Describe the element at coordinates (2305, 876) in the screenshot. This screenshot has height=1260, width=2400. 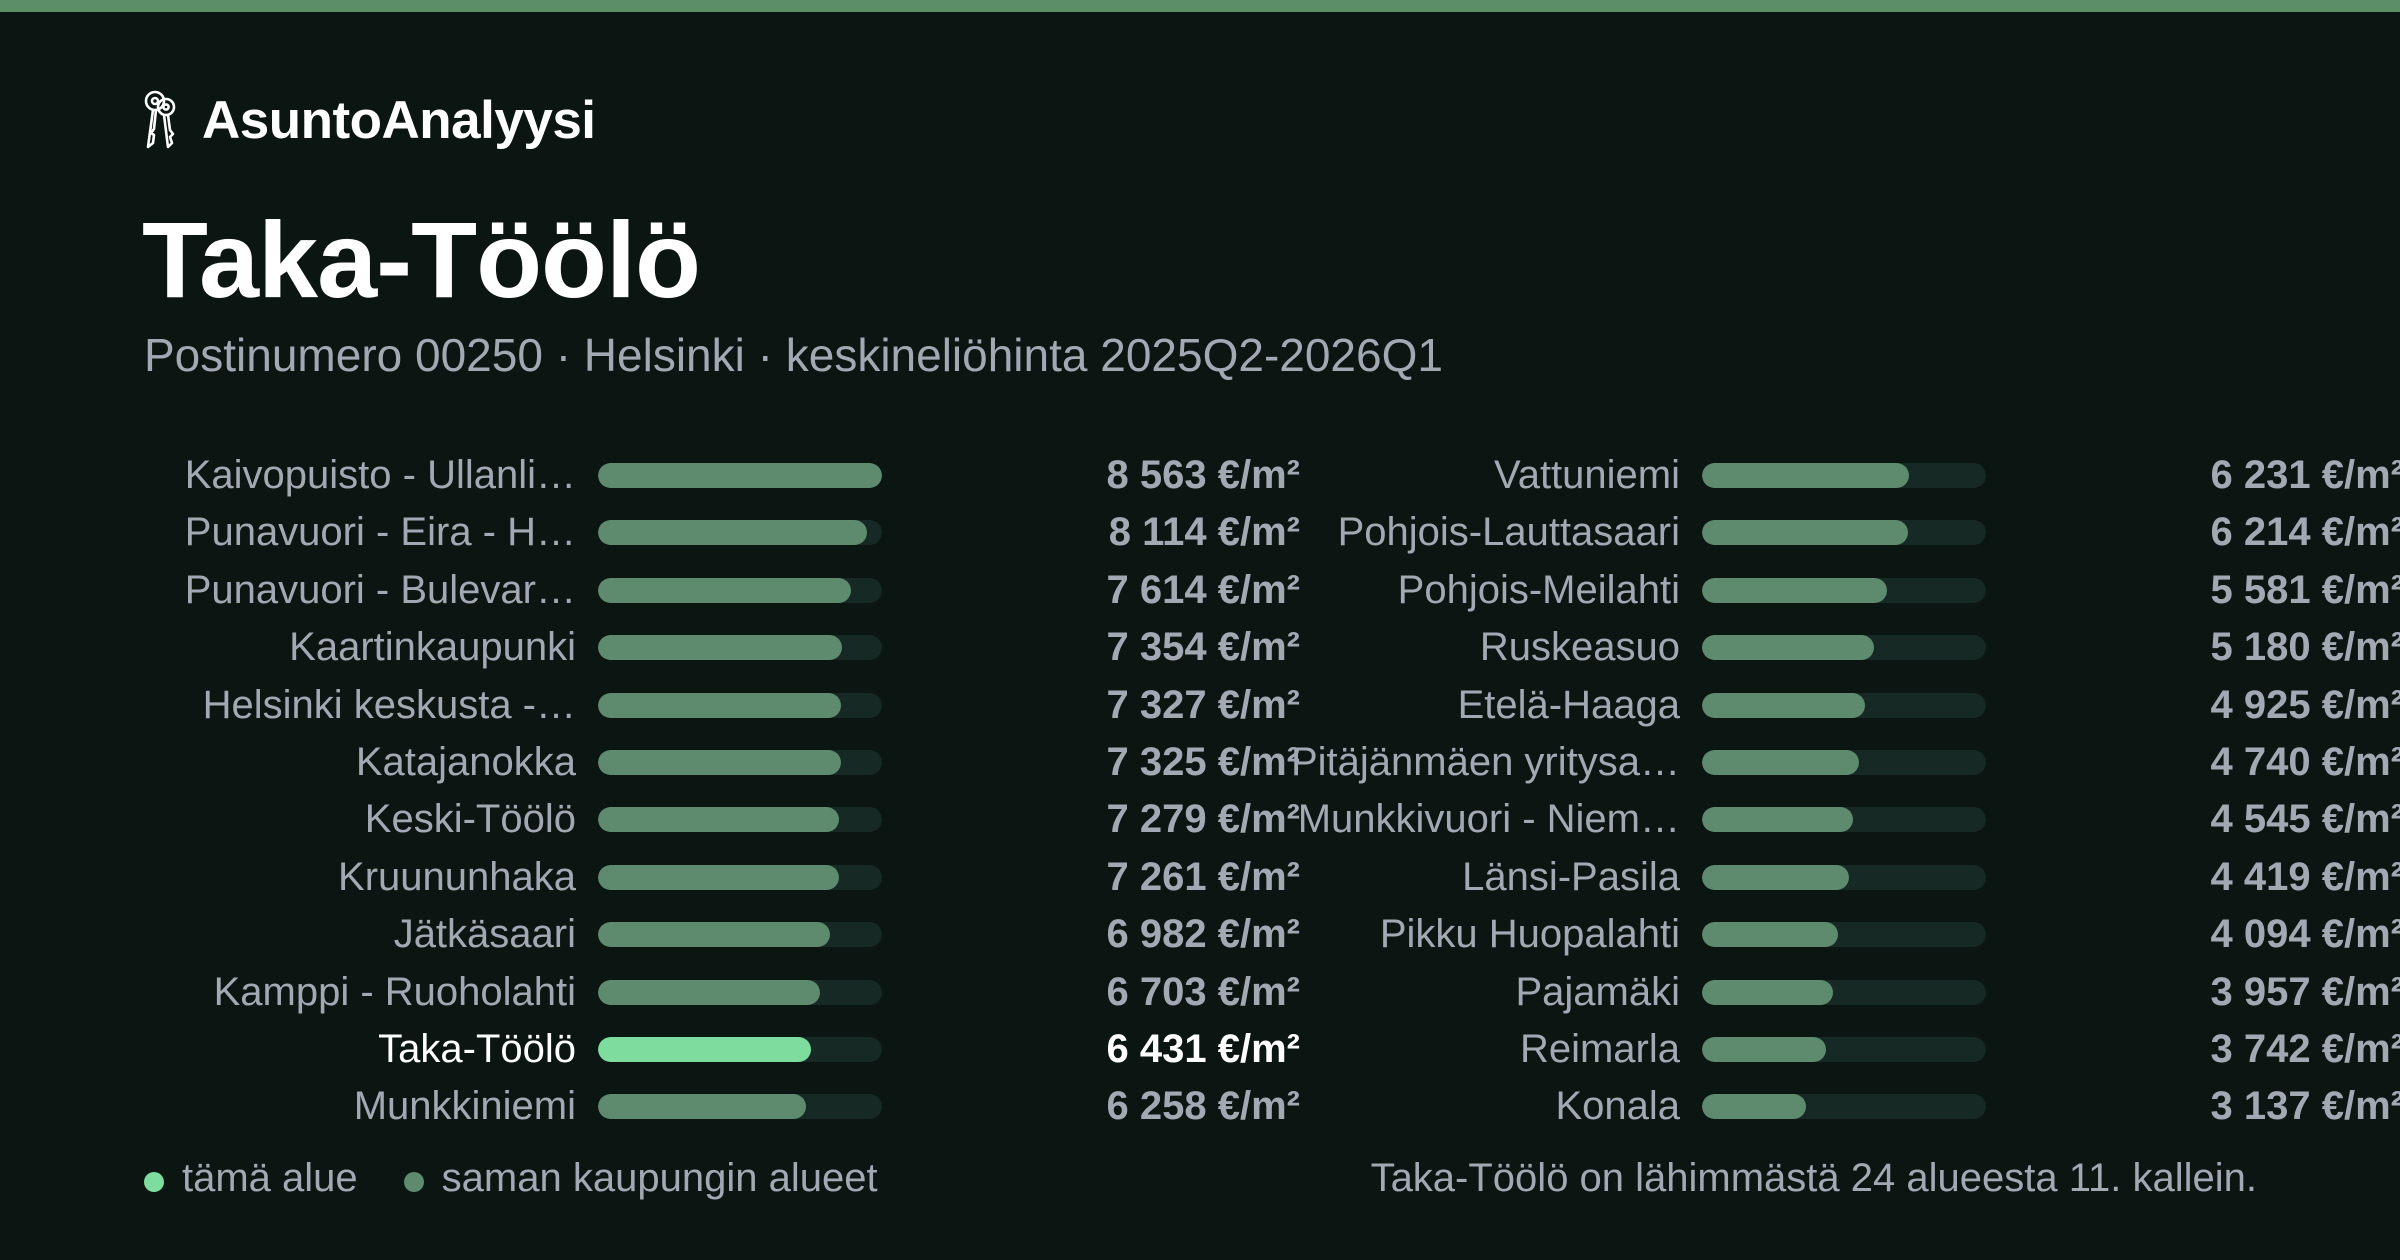
I see `bar-value-label: 4 419 €/m²` at that location.